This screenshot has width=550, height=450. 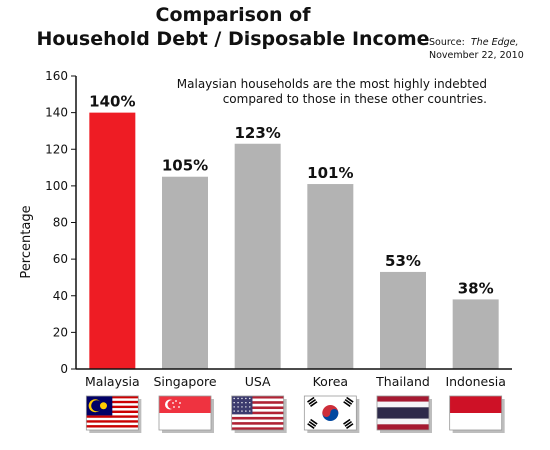 I want to click on data-label-thailand: 53%, so click(x=403, y=261).